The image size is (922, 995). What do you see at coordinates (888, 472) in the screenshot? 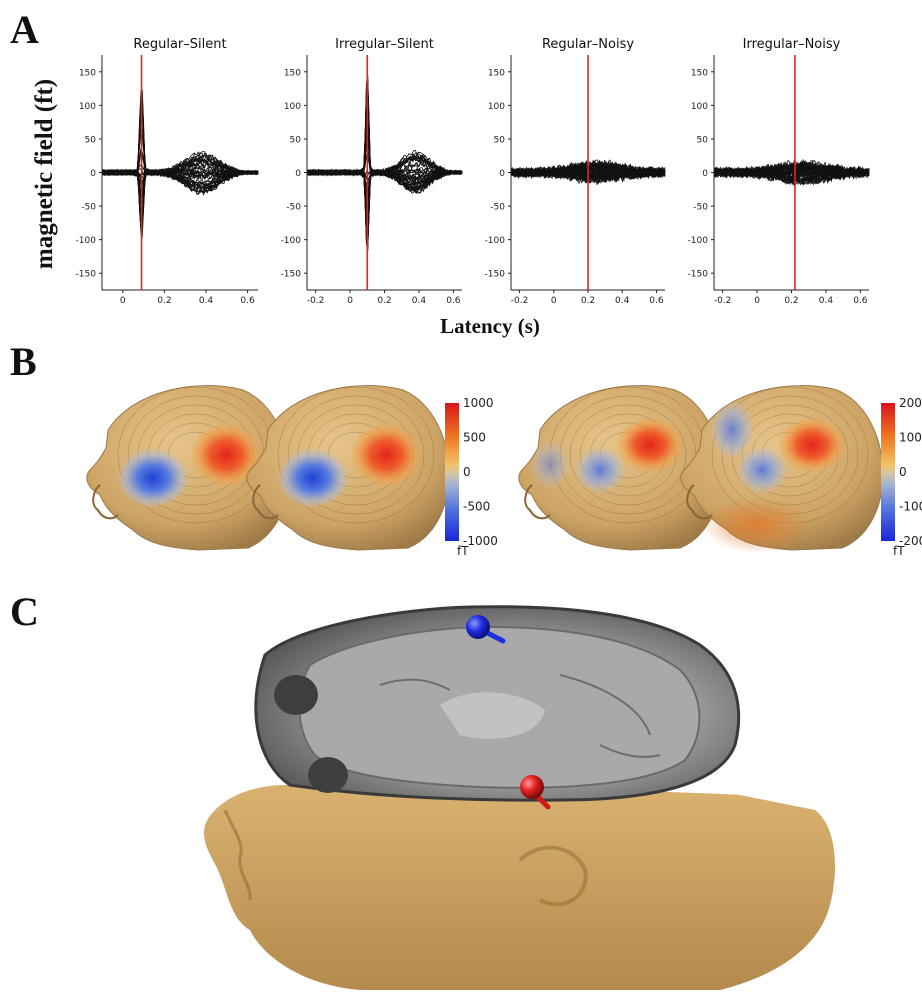
I see `colorbar-right` at bounding box center [888, 472].